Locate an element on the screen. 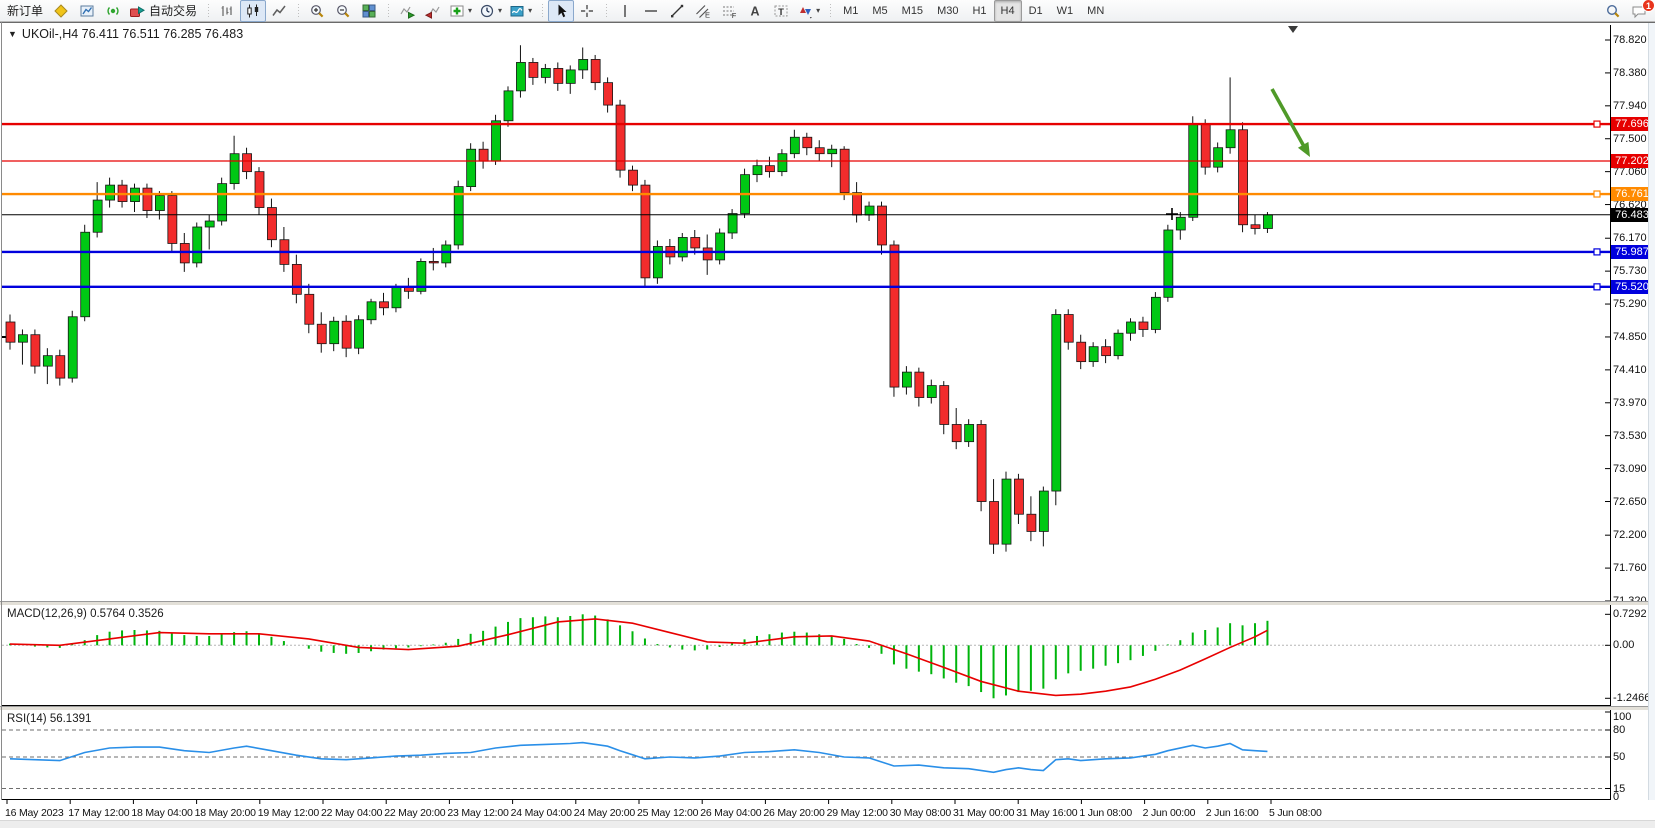 Image resolution: width=1655 pixels, height=828 pixels. timeframe-w1-button: W1 is located at coordinates (1065, 11).